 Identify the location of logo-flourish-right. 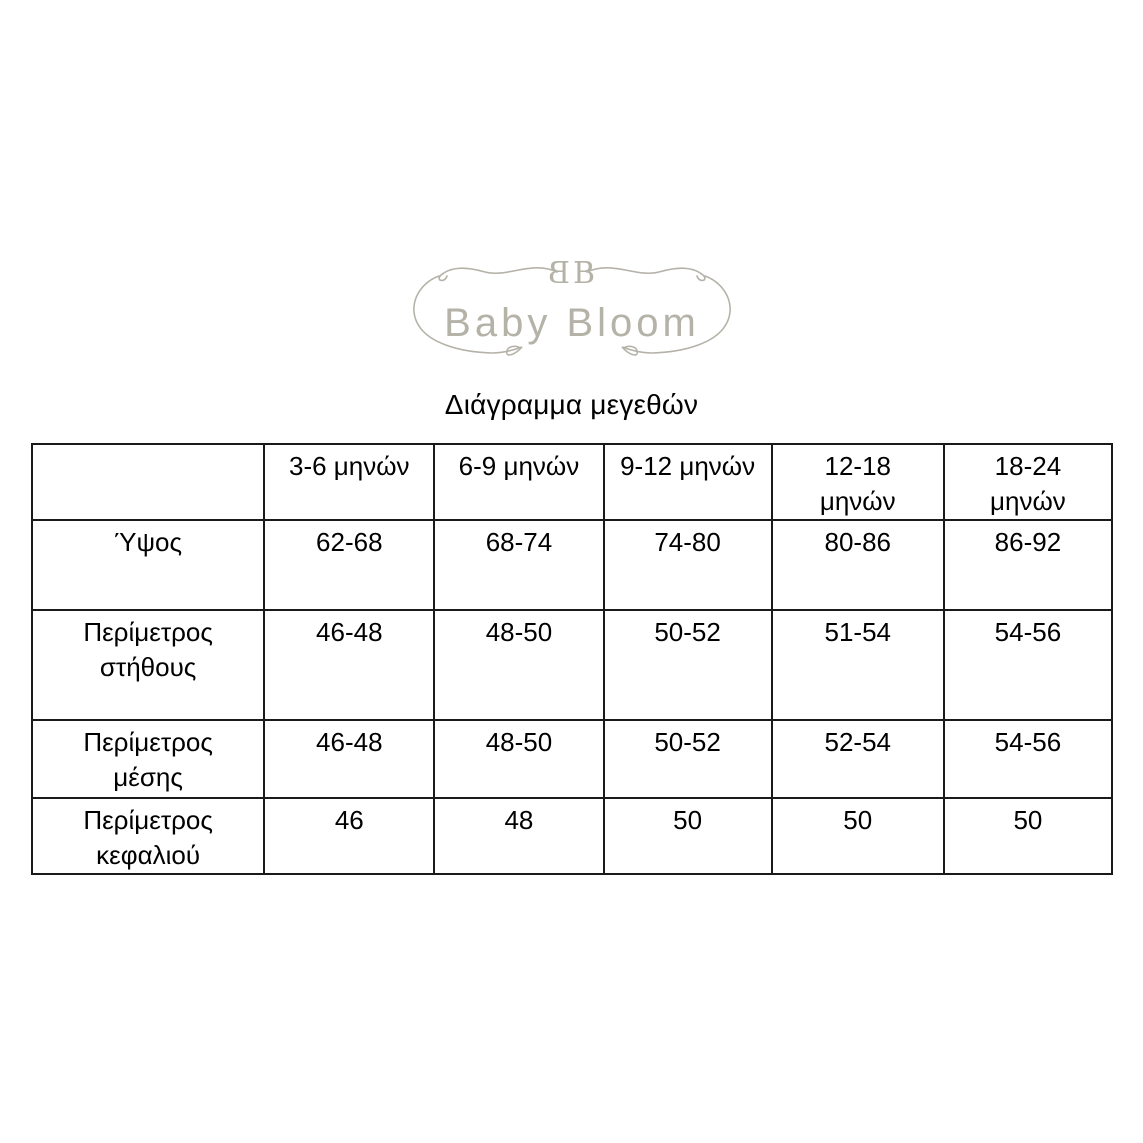
(658, 311).